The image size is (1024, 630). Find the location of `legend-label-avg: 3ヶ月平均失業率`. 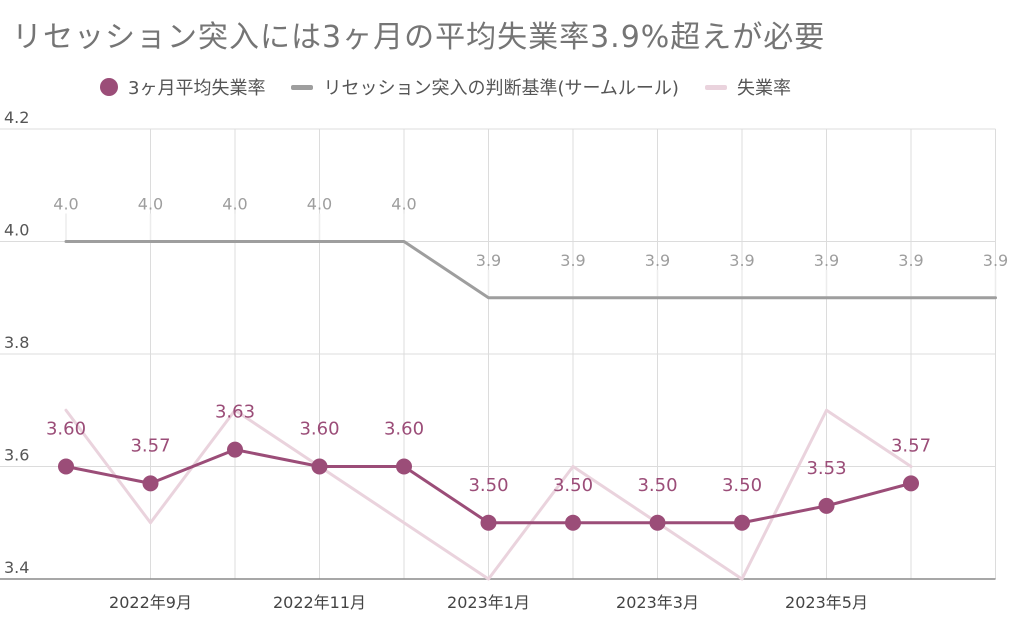

legend-label-avg: 3ヶ月平均失業率 is located at coordinates (197, 88).